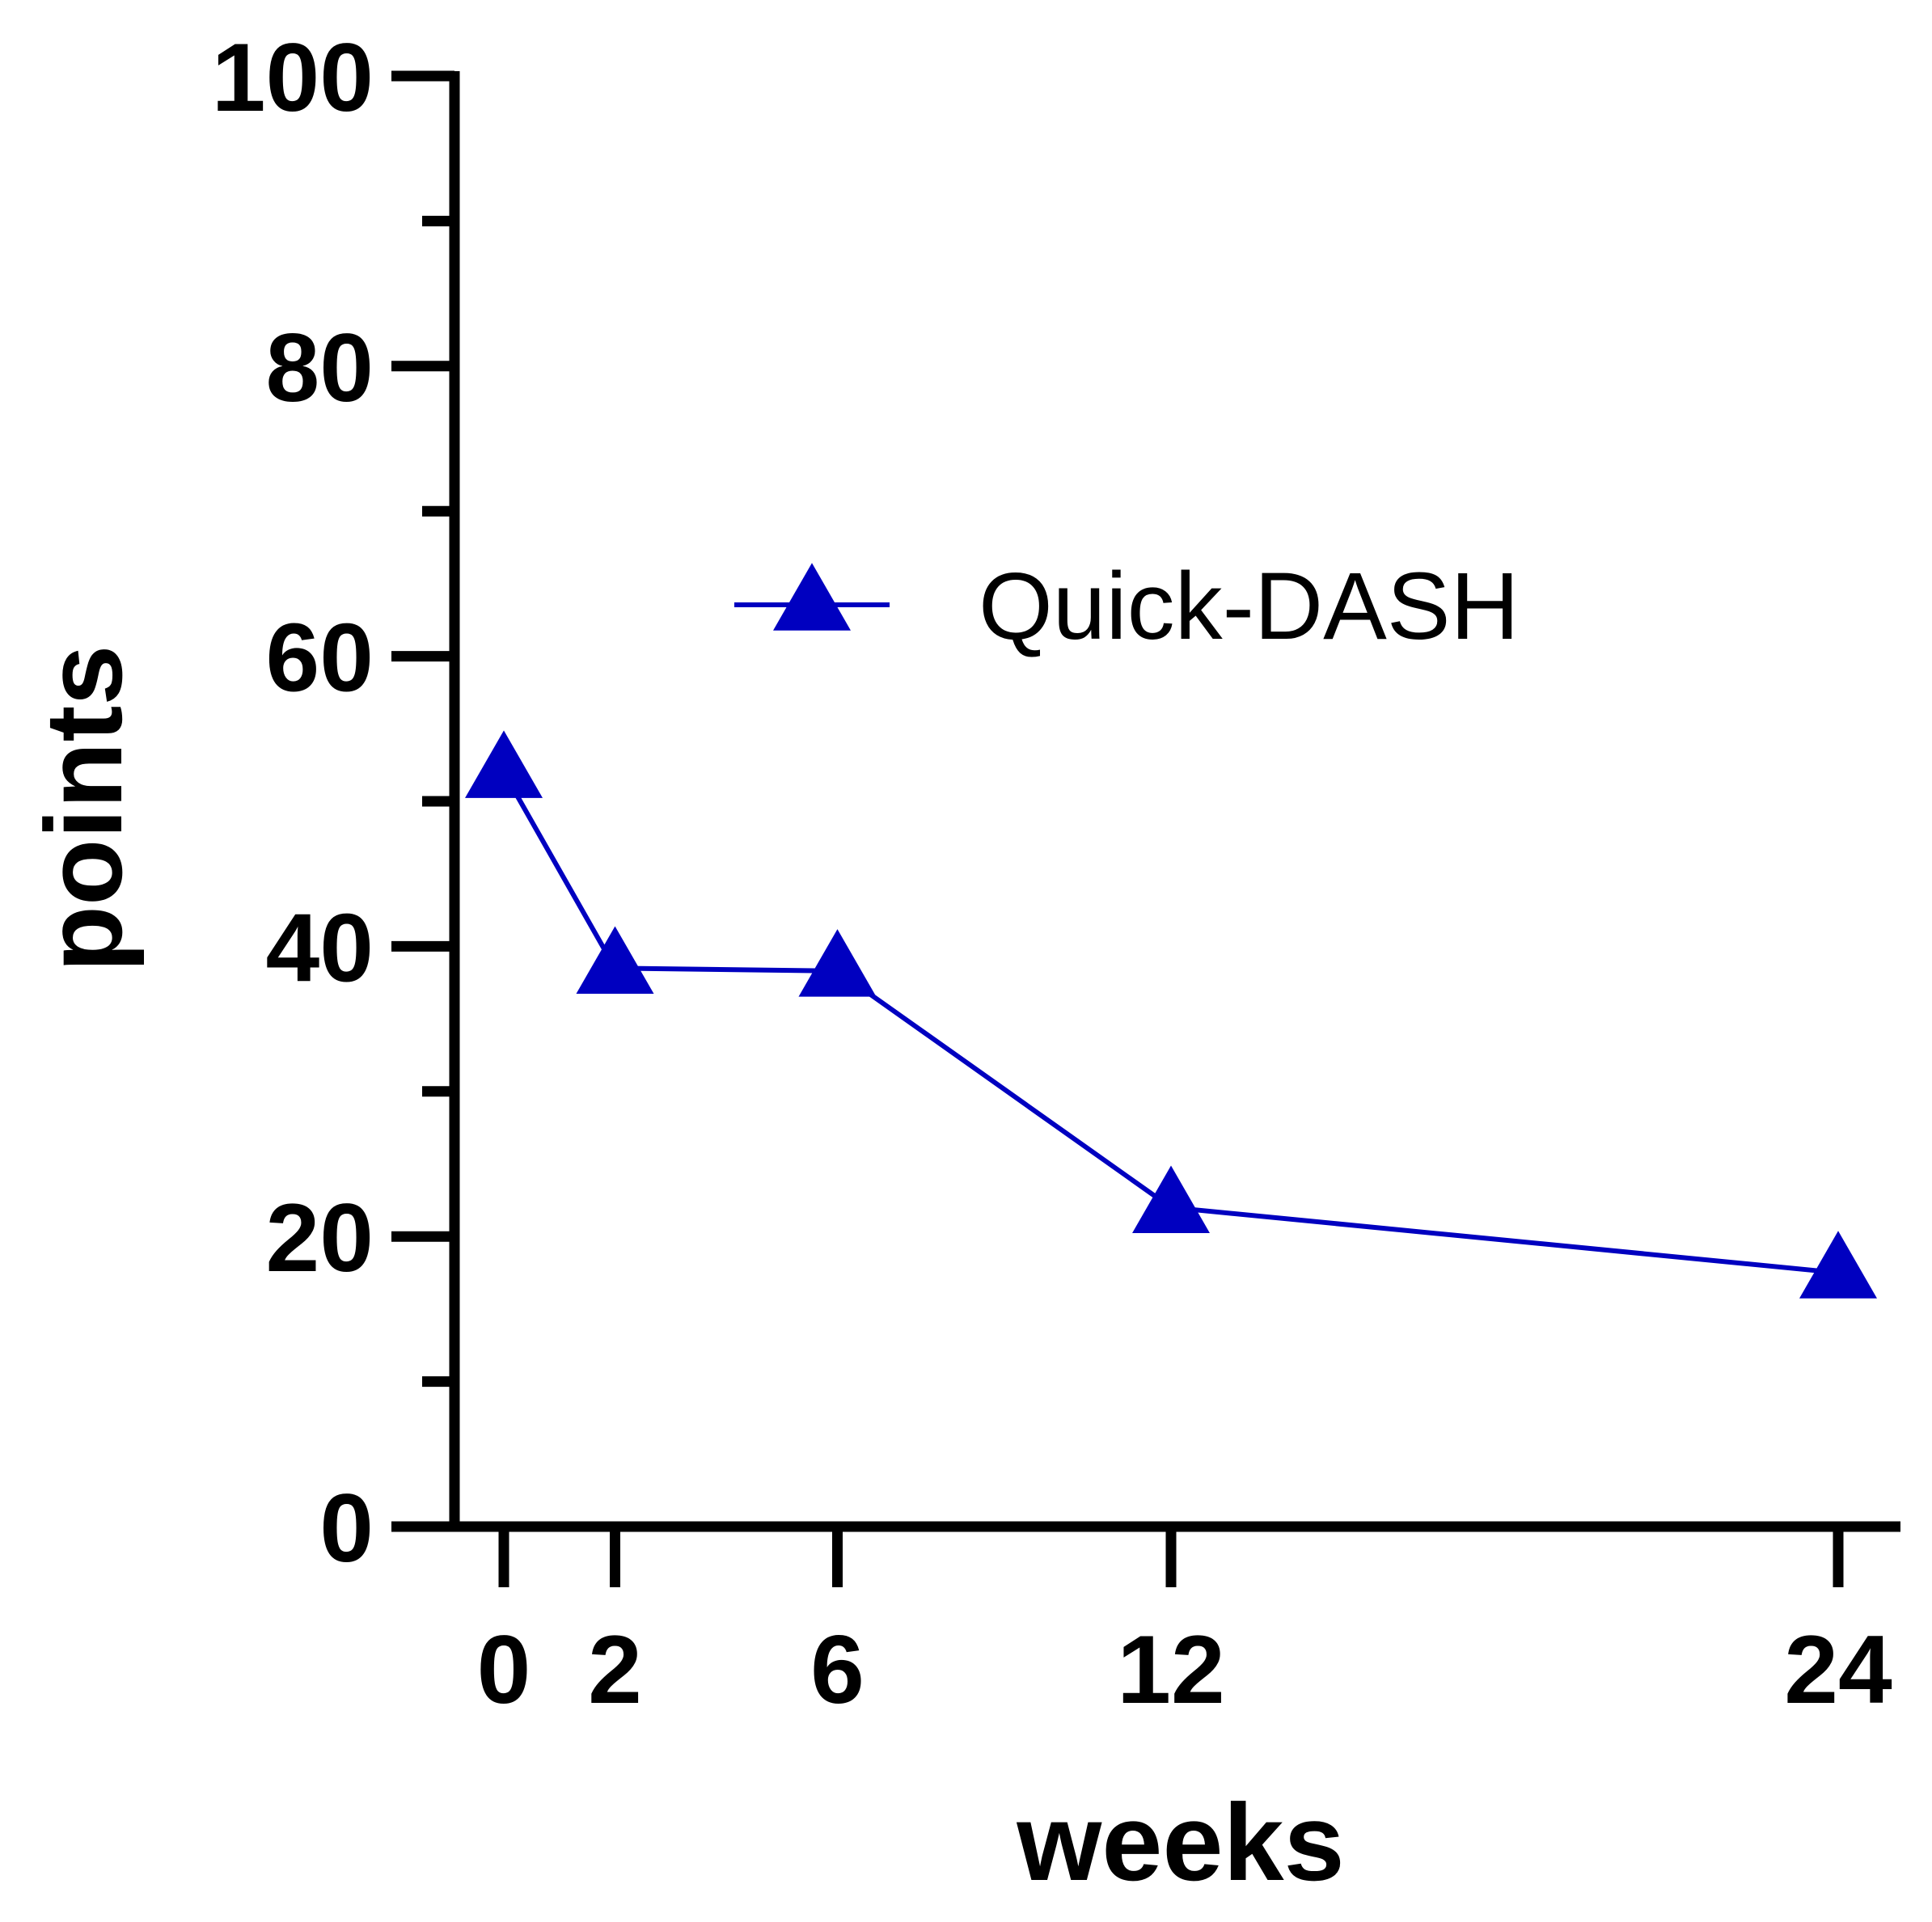  Describe the element at coordinates (336, 802) in the screenshot. I see `y-axis: 0 20 40 60 80 100` at that location.